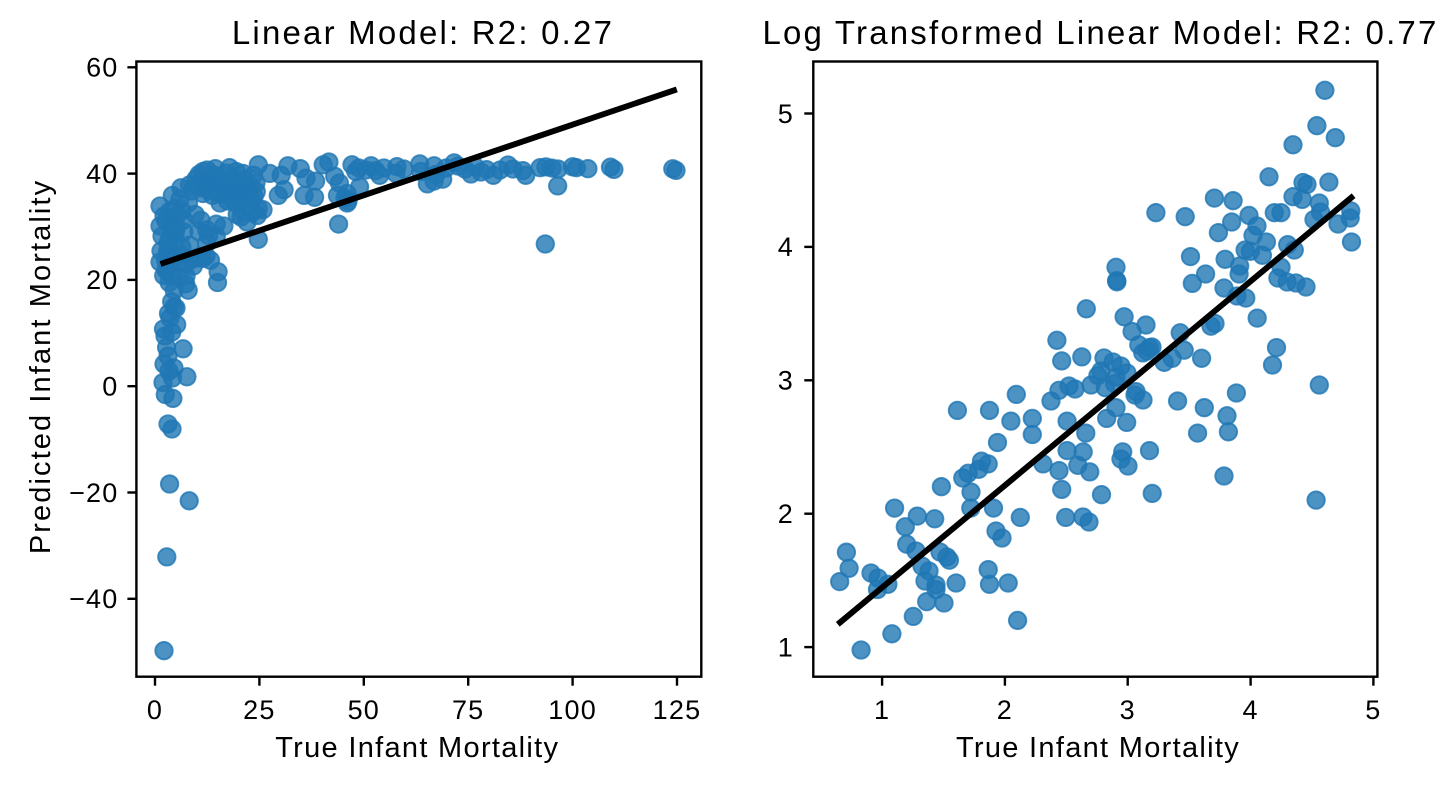 Image resolution: width=1447 pixels, height=785 pixels. I want to click on svg-text: 75, so click(468, 710).